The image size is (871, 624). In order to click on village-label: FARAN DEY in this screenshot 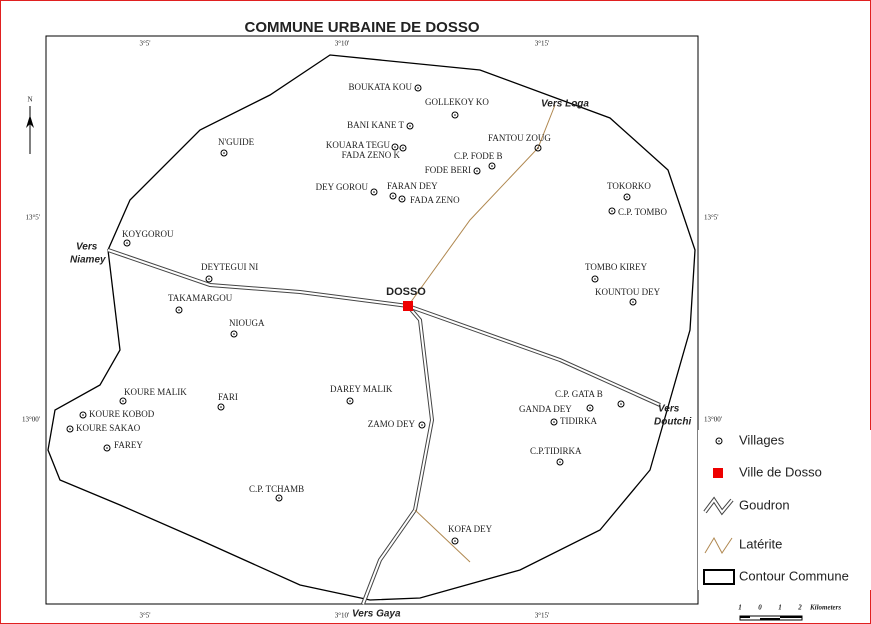, I will do `click(412, 186)`.